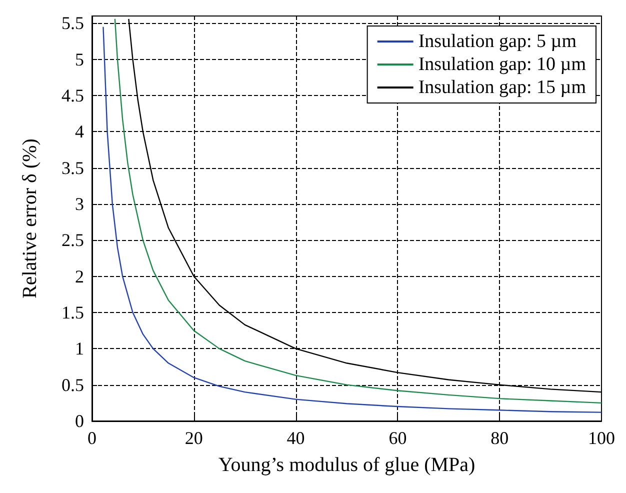  Describe the element at coordinates (73, 96) in the screenshot. I see `y-tick-label: 4.5` at that location.